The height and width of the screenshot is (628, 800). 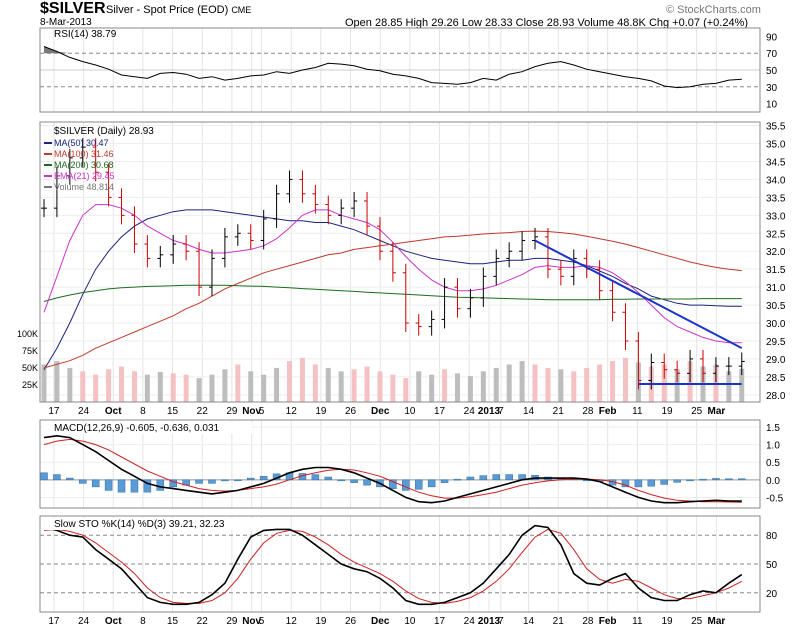 I want to click on x-axis-label-bottom: 11, so click(x=637, y=621).